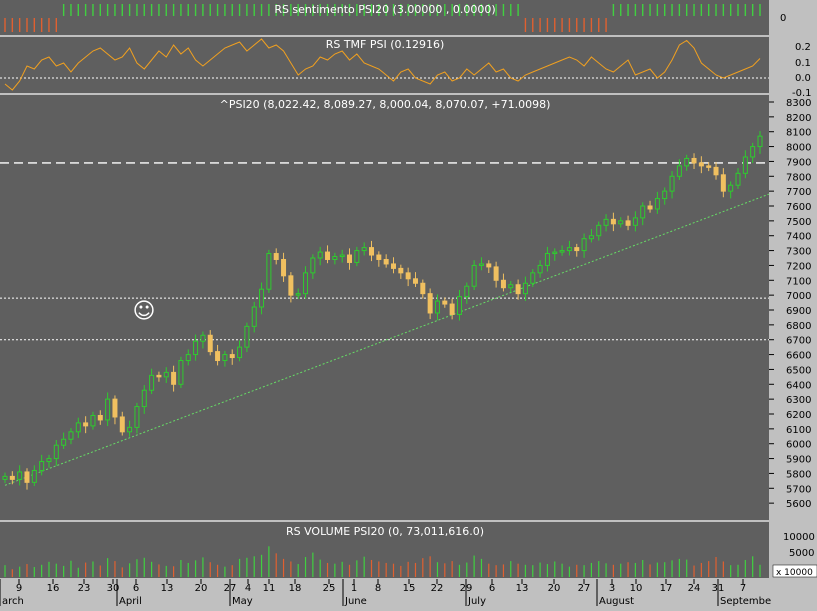  What do you see at coordinates (666, 588) in the screenshot?
I see `x-tick-label: 17` at bounding box center [666, 588].